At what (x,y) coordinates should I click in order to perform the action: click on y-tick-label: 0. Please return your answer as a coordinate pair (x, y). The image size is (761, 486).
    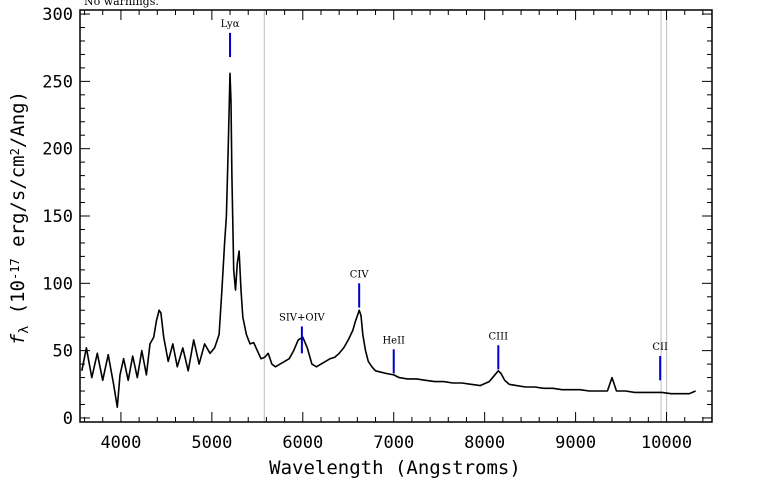
    Looking at the image, I should click on (68, 419).